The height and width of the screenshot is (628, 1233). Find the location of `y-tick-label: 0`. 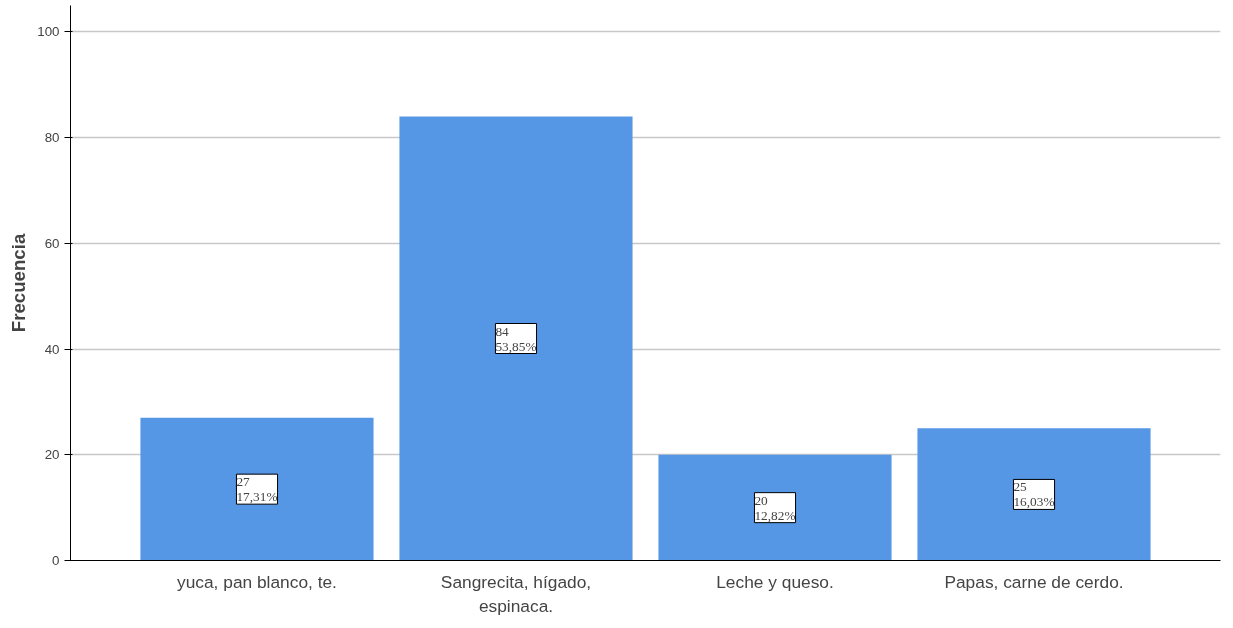

y-tick-label: 0 is located at coordinates (56, 560).